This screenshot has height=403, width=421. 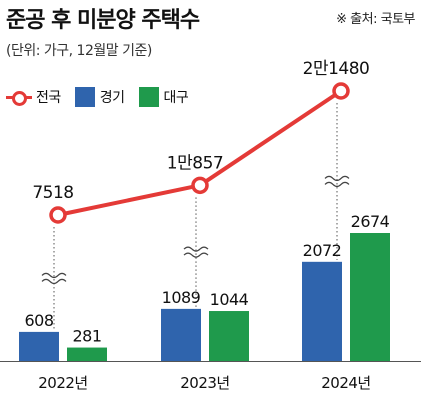 What do you see at coordinates (103, 20) in the screenshot?
I see `chart-title: 준공 후 미분양 주택수` at bounding box center [103, 20].